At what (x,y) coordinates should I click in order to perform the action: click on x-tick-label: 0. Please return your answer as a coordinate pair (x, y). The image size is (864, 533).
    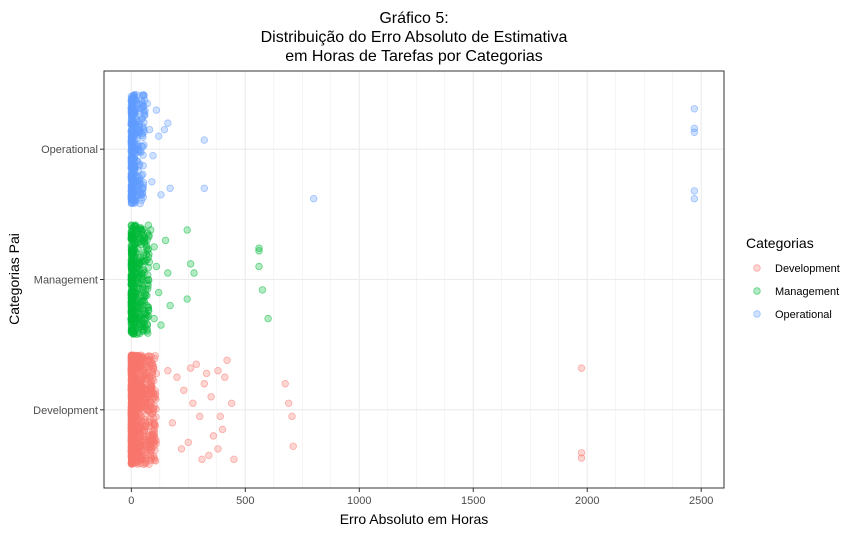
    Looking at the image, I should click on (131, 501).